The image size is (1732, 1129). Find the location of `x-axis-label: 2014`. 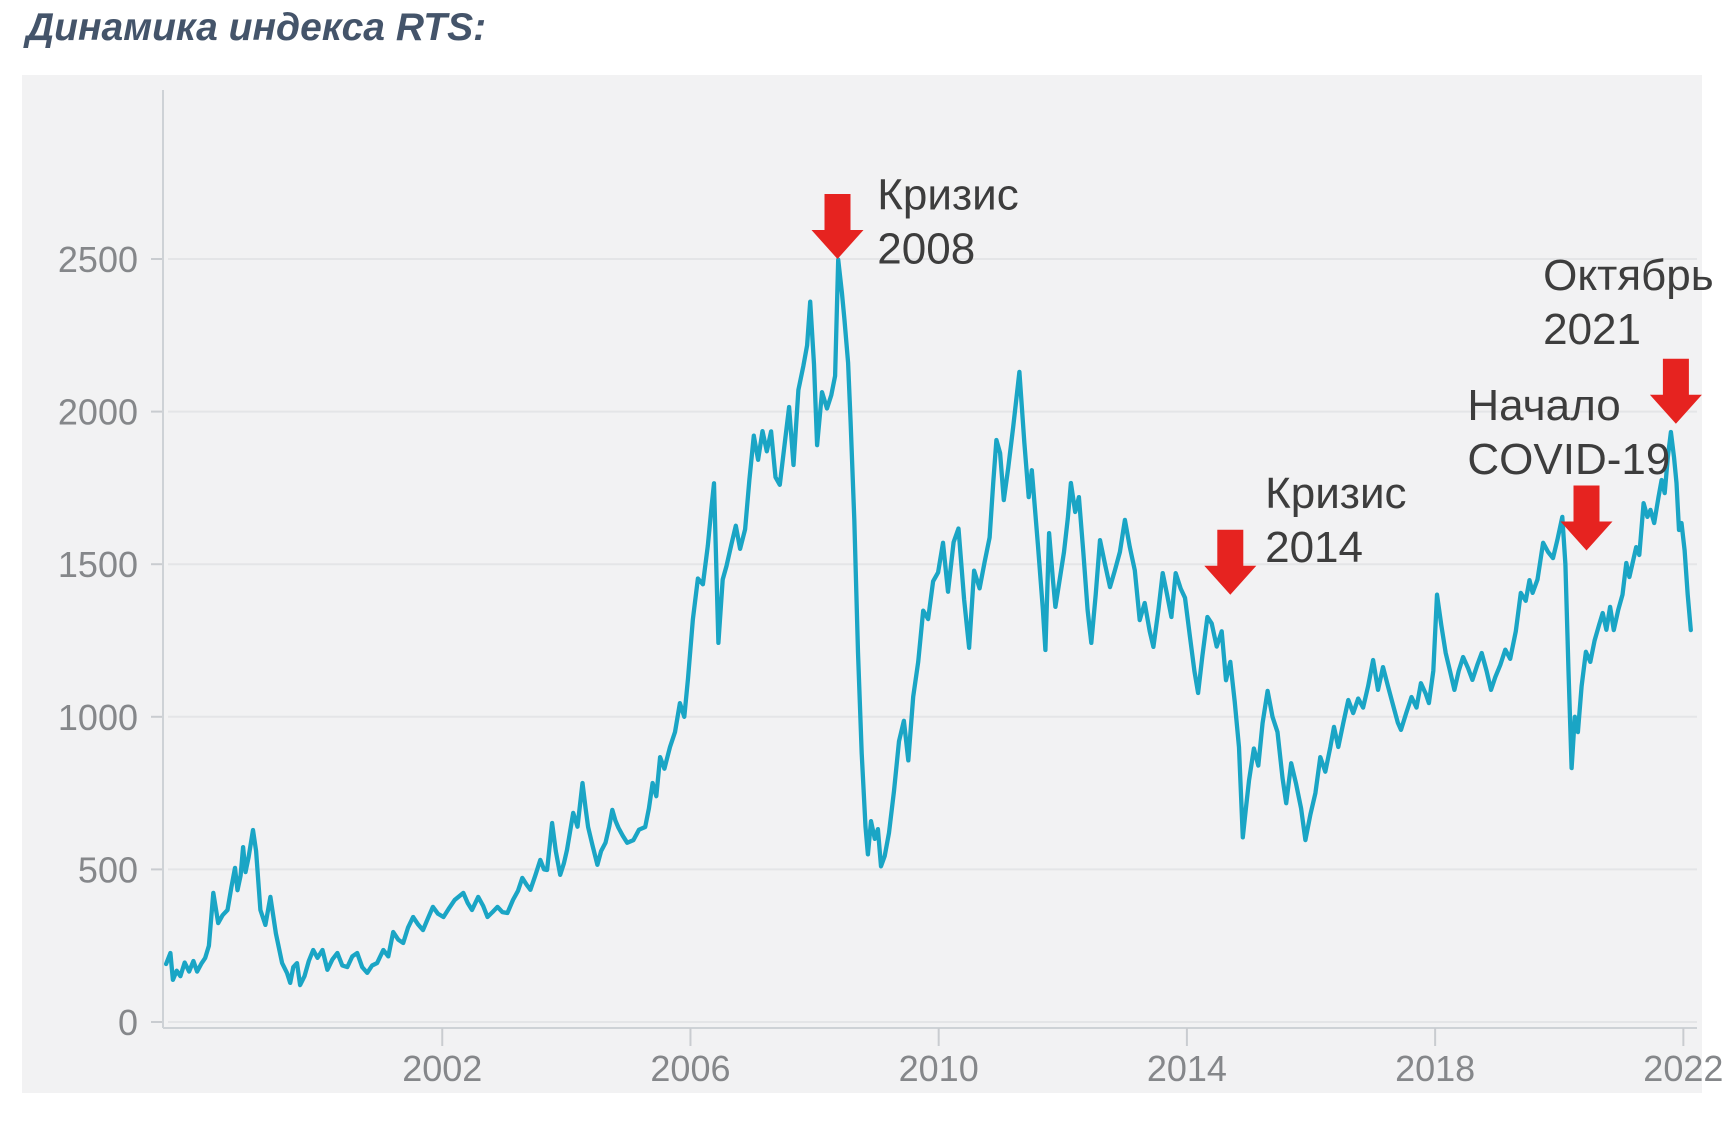

x-axis-label: 2014 is located at coordinates (1187, 1068).